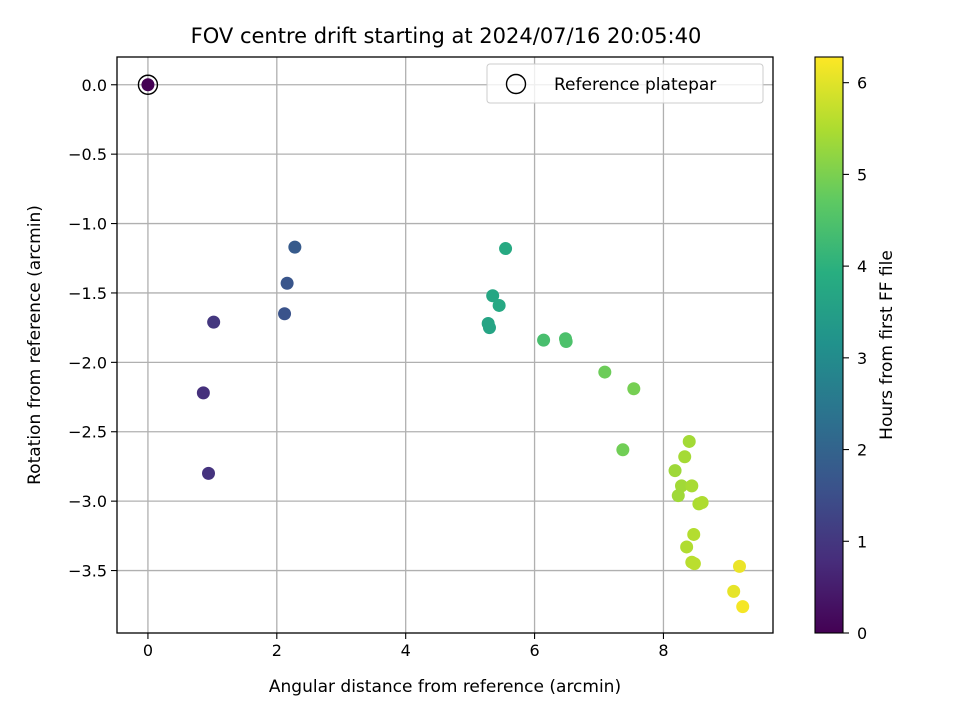 This screenshot has height=720, width=960. Describe the element at coordinates (862, 266) in the screenshot. I see `colorbar-tick-label: 4` at that location.